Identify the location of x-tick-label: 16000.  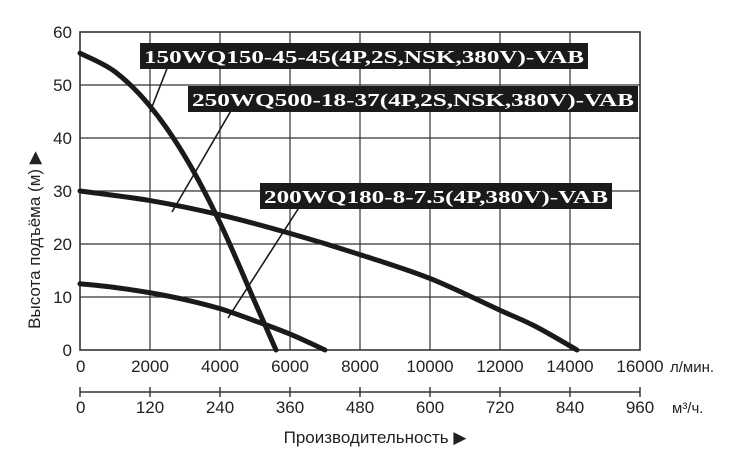
(639, 366).